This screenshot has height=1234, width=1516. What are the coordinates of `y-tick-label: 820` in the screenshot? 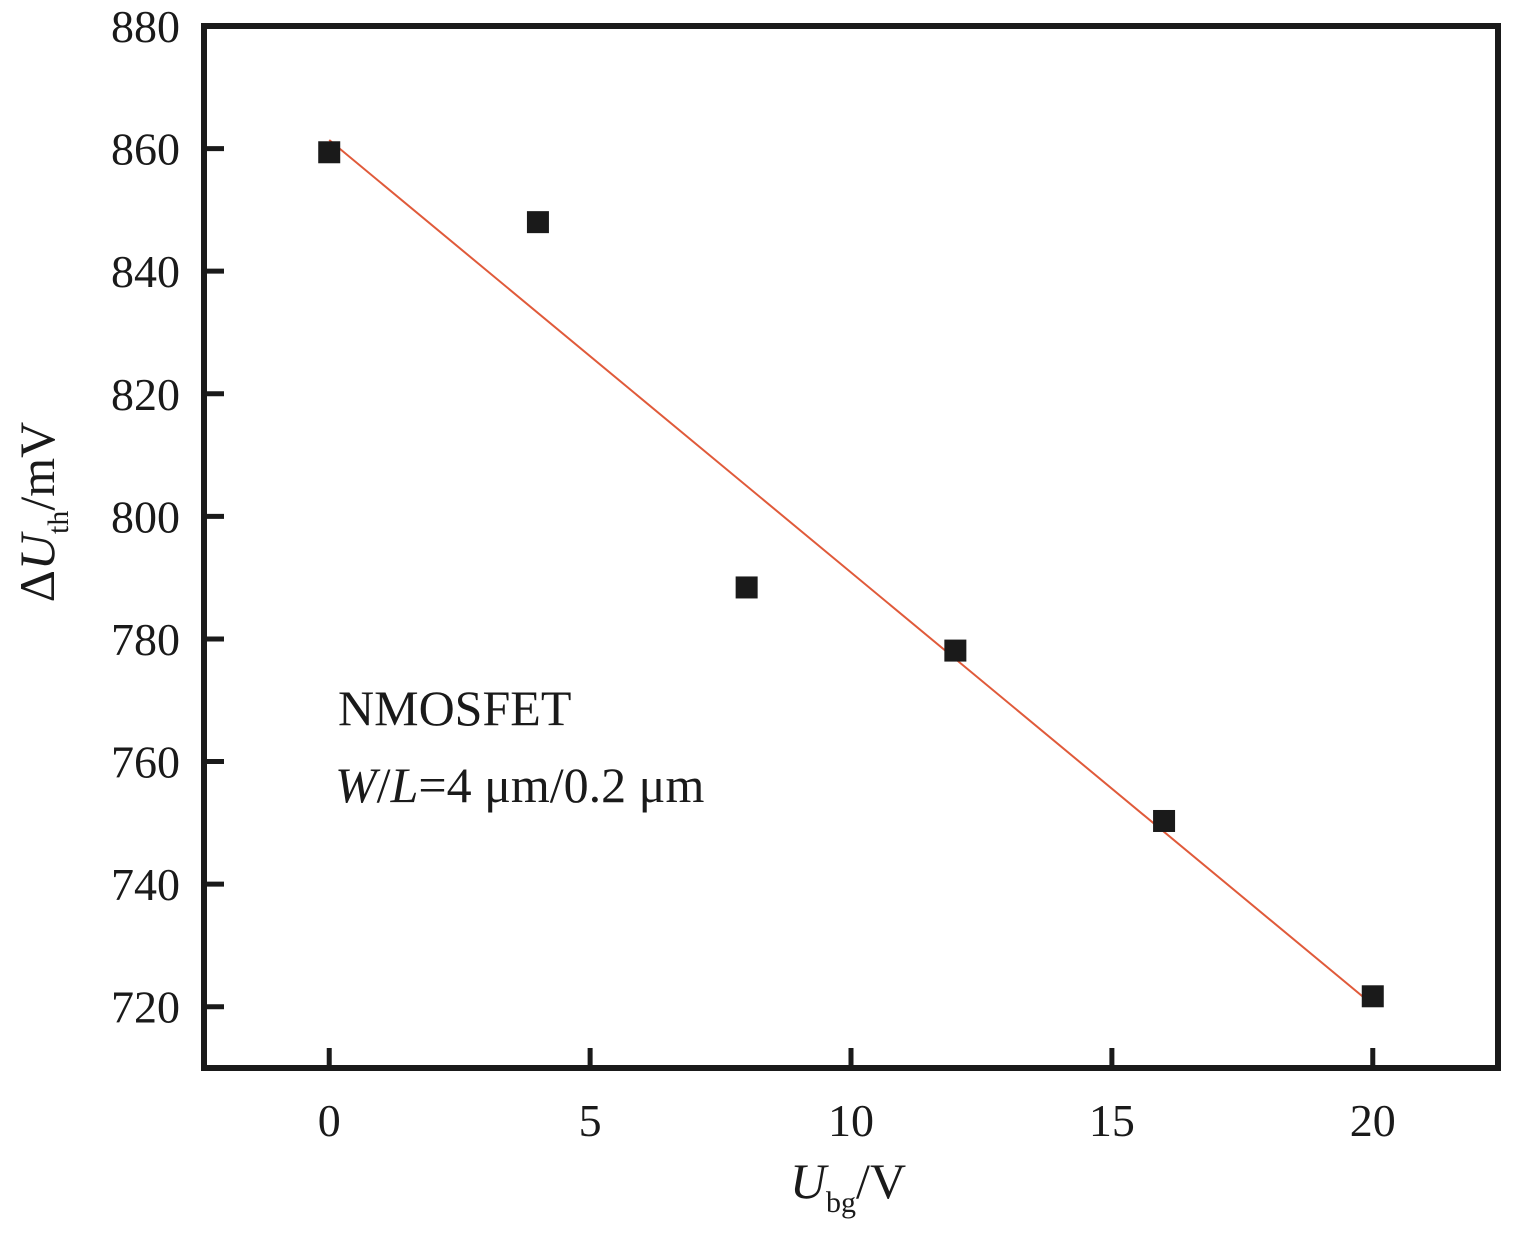 It's located at (145, 394).